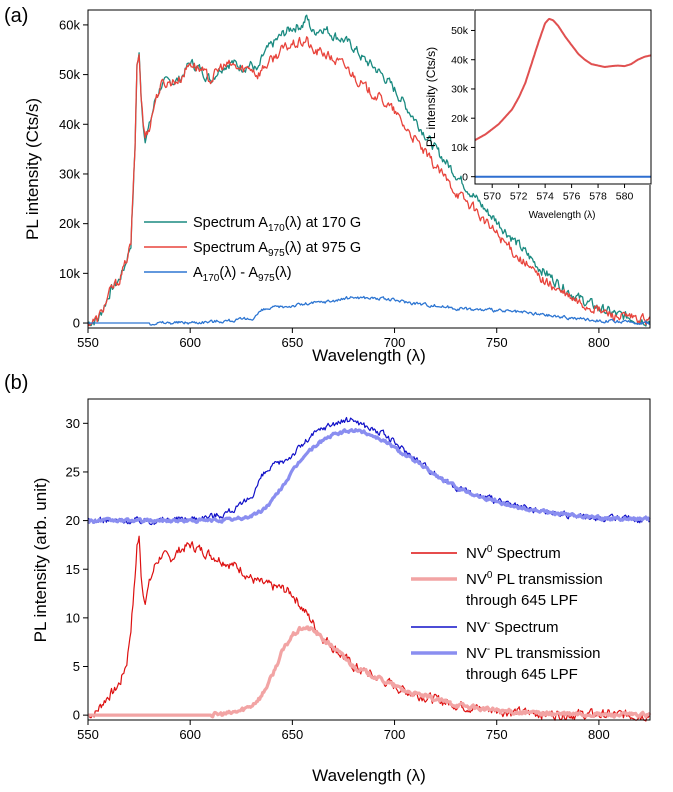 The image size is (673, 792). Describe the element at coordinates (73, 569) in the screenshot. I see `y-tick-label: 15` at that location.